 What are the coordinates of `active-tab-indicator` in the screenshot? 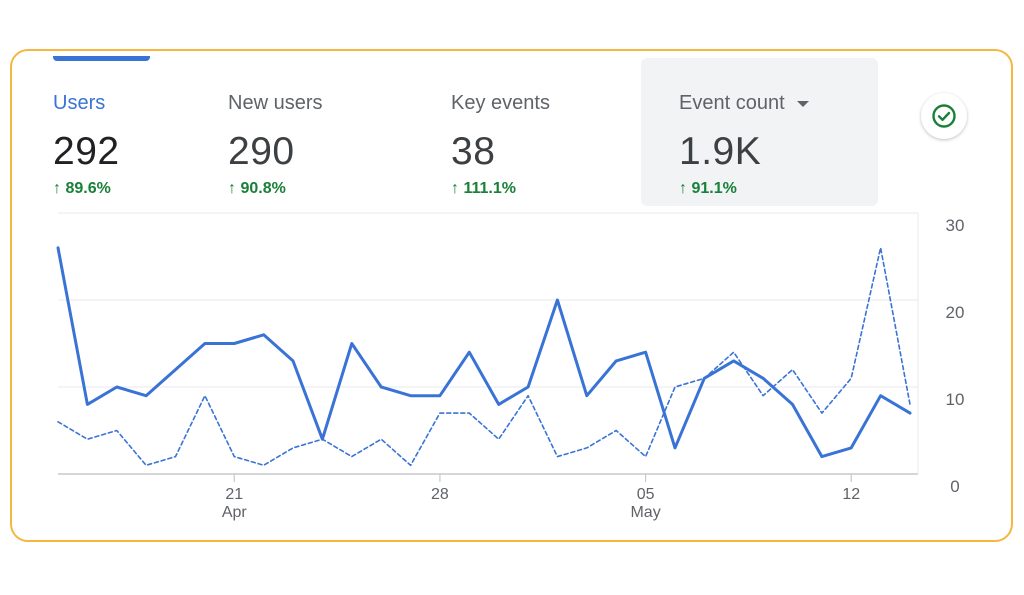 It's located at (101, 58).